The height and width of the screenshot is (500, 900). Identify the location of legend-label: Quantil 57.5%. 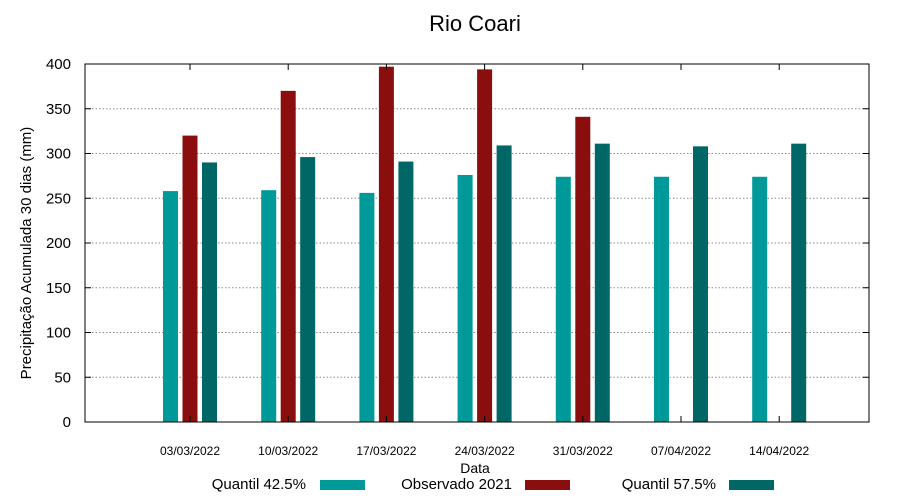
(669, 484).